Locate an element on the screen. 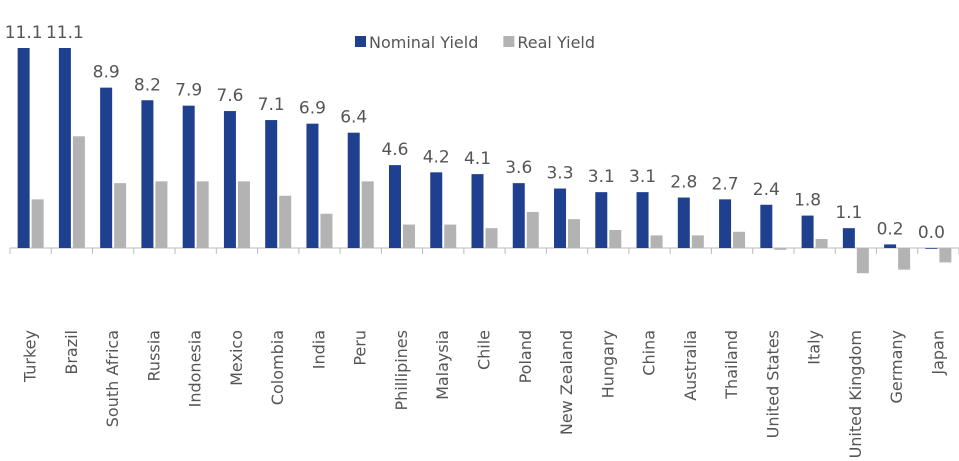 This screenshot has height=461, width=959. x-tick-label: United Kingdom is located at coordinates (855, 394).